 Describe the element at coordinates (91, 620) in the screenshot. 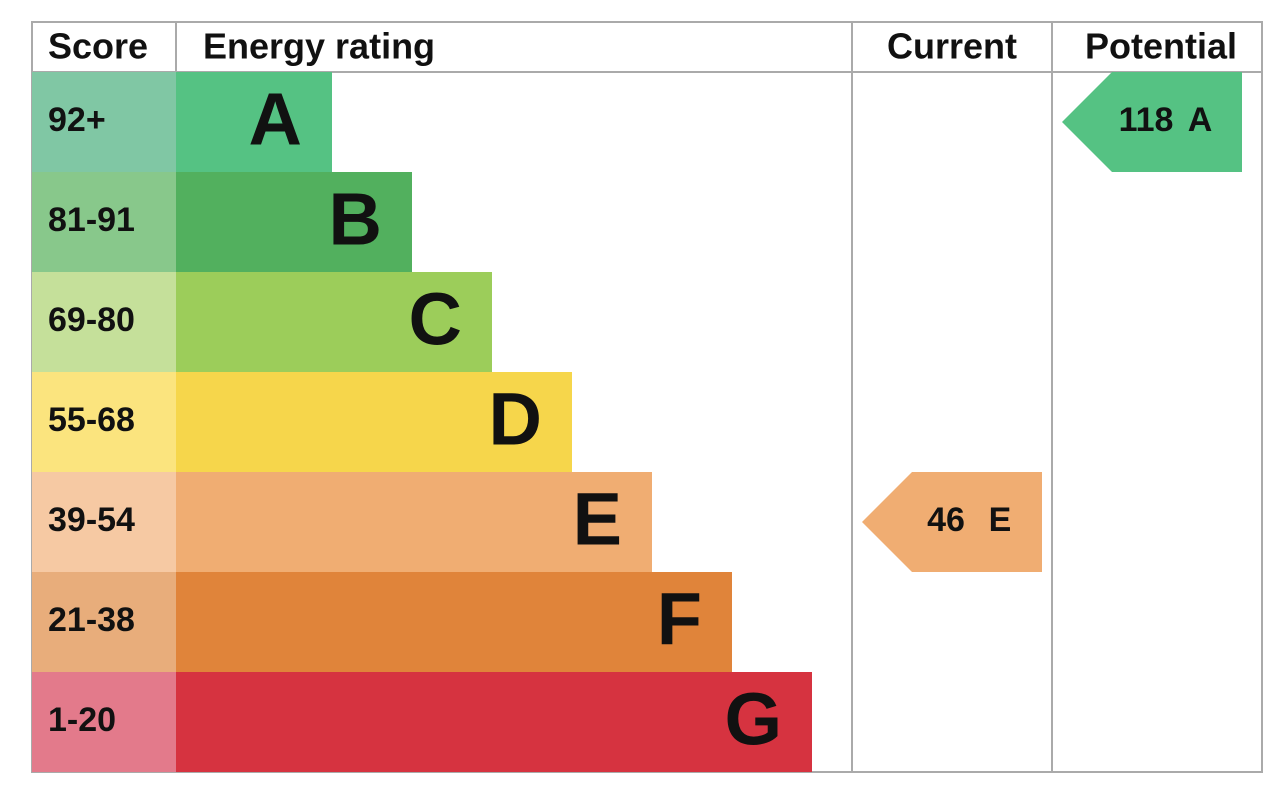

I see `score-label: 21-38` at that location.